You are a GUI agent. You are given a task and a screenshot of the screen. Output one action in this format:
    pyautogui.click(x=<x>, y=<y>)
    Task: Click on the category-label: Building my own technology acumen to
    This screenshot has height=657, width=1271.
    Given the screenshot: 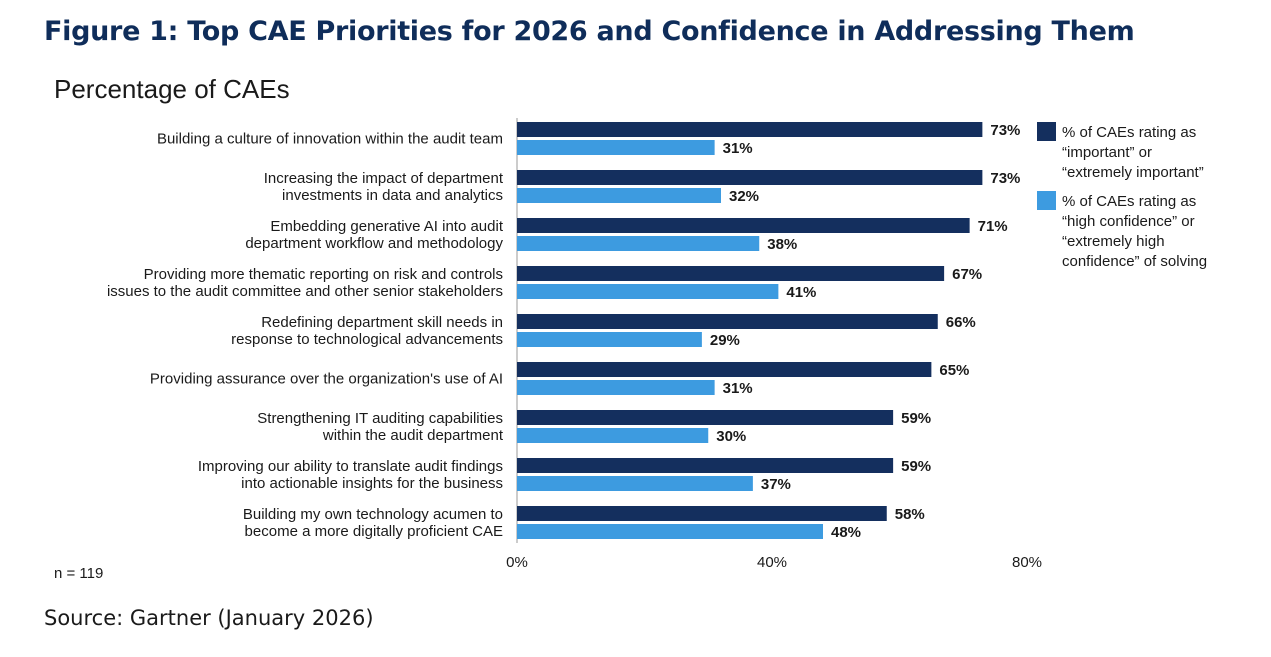 What is the action you would take?
    pyautogui.click(x=373, y=514)
    